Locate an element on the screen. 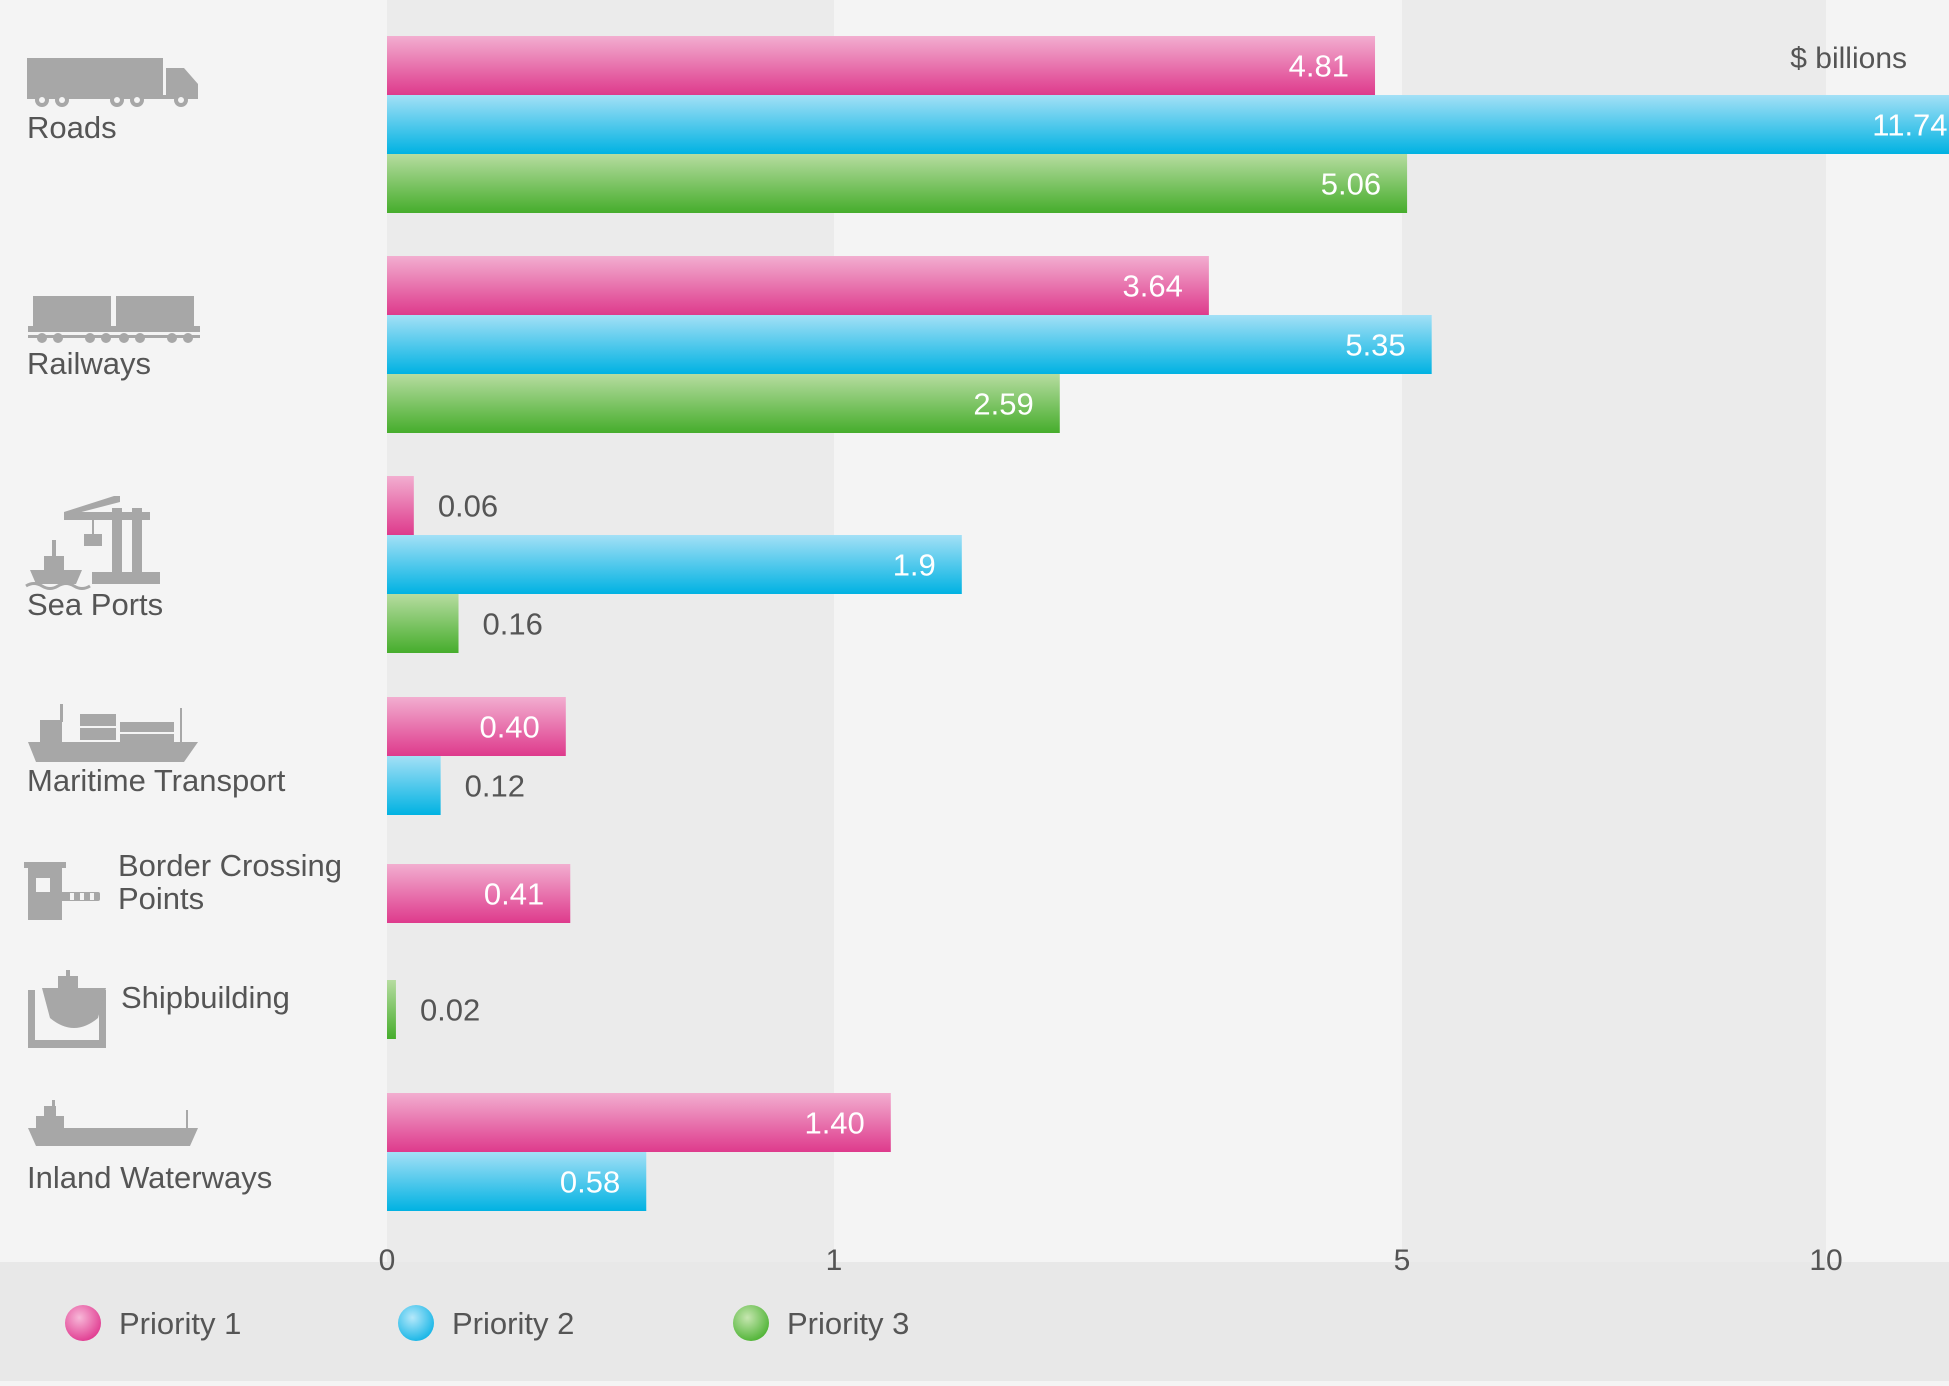 This screenshot has width=1949, height=1386. value-label: 0.02 is located at coordinates (450, 1010).